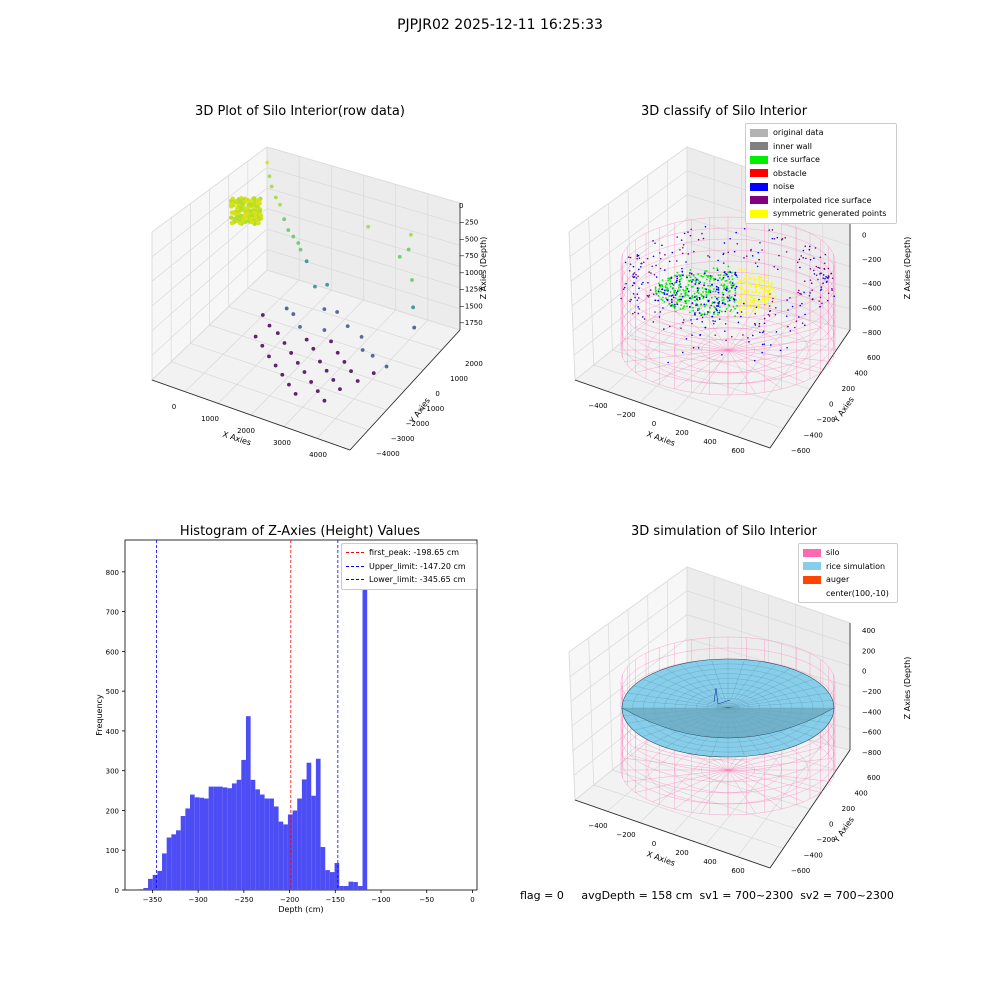 The height and width of the screenshot is (1000, 1000). Describe the element at coordinates (474, 364) in the screenshot. I see `p1-y-tick-label: 2000` at that location.